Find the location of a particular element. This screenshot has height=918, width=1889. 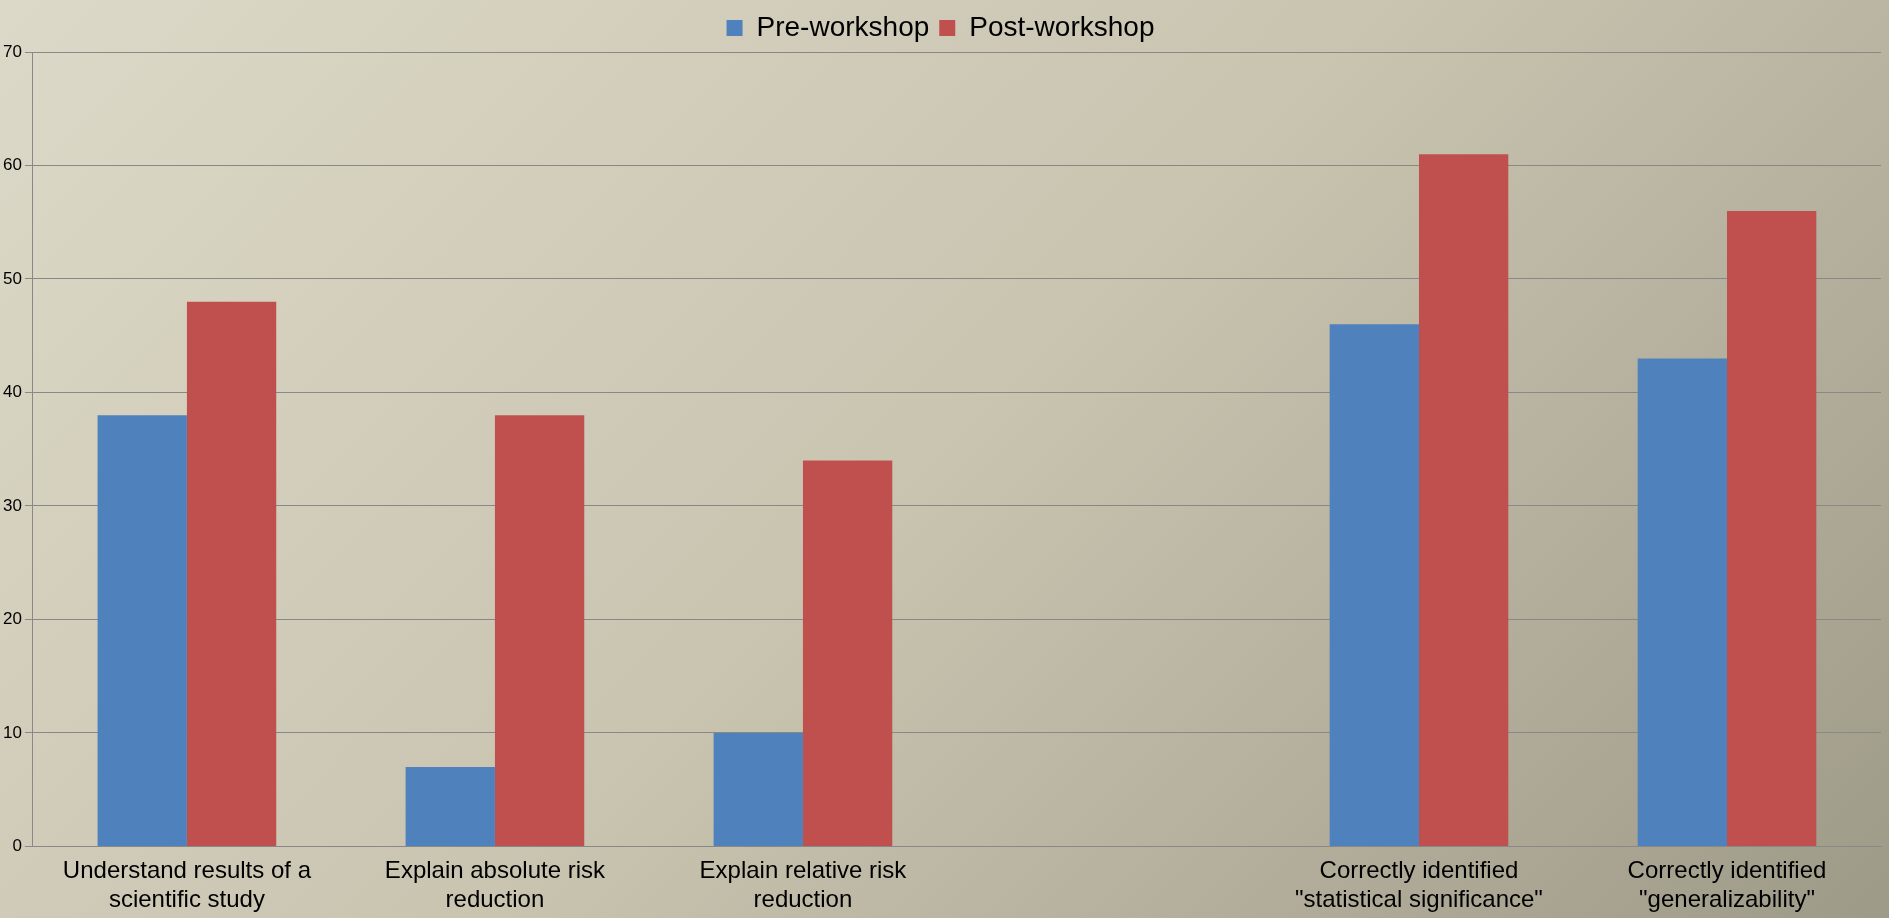

y-tick-label: 30 is located at coordinates (12, 505).